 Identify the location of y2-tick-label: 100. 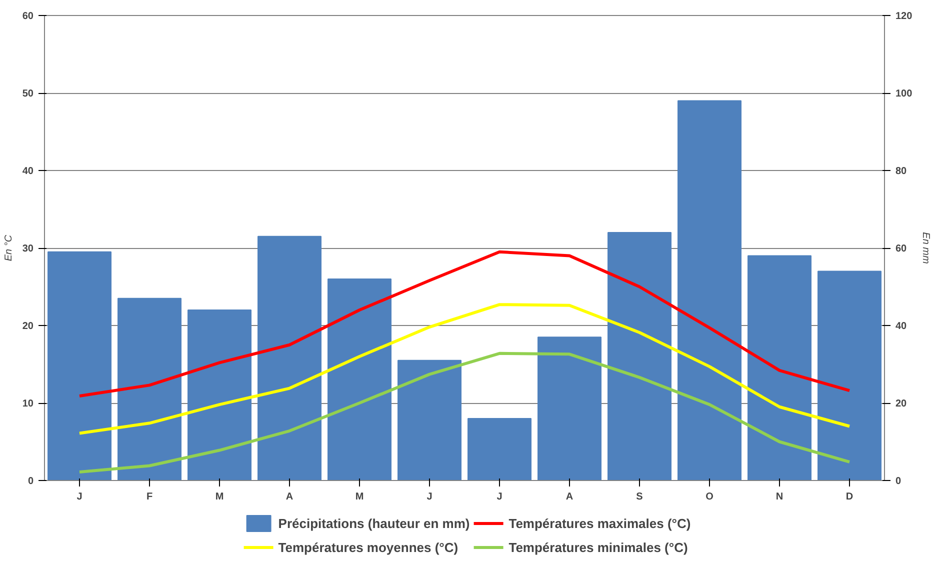
(904, 94).